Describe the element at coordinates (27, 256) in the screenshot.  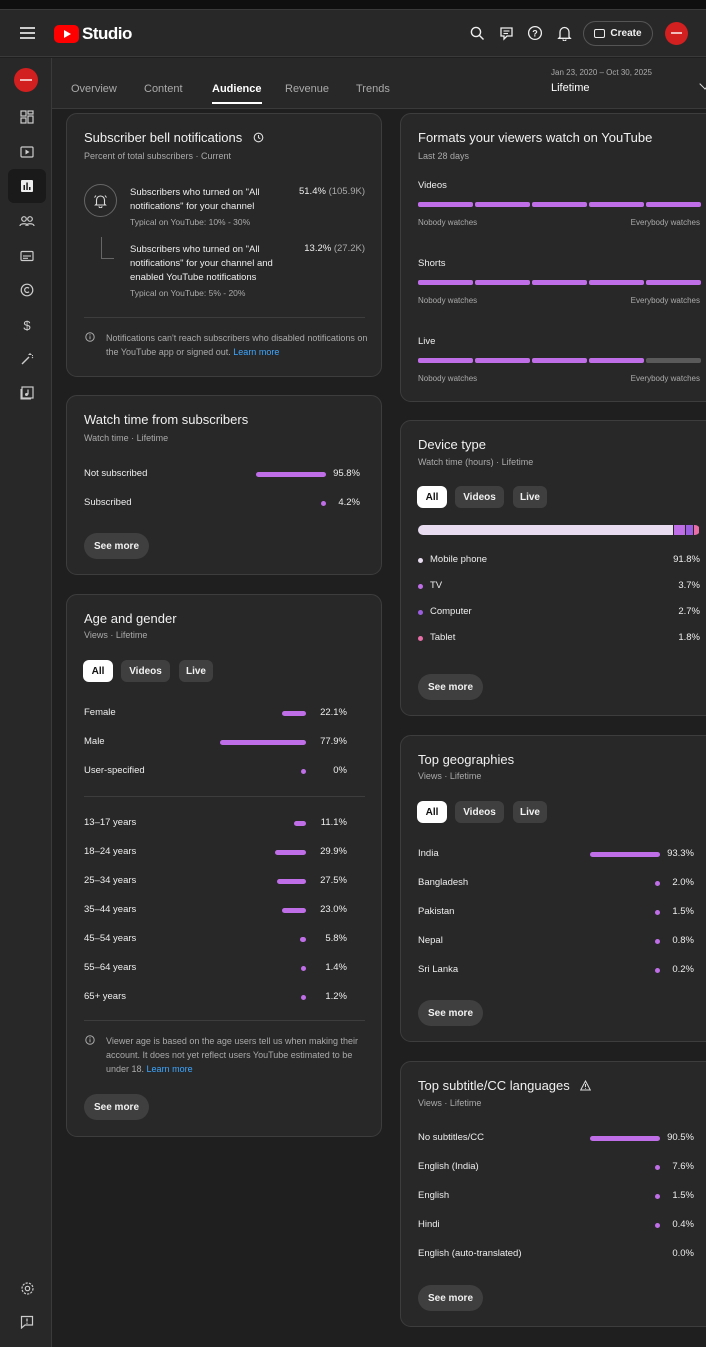
I see `sidebar-subtitles-icon` at that location.